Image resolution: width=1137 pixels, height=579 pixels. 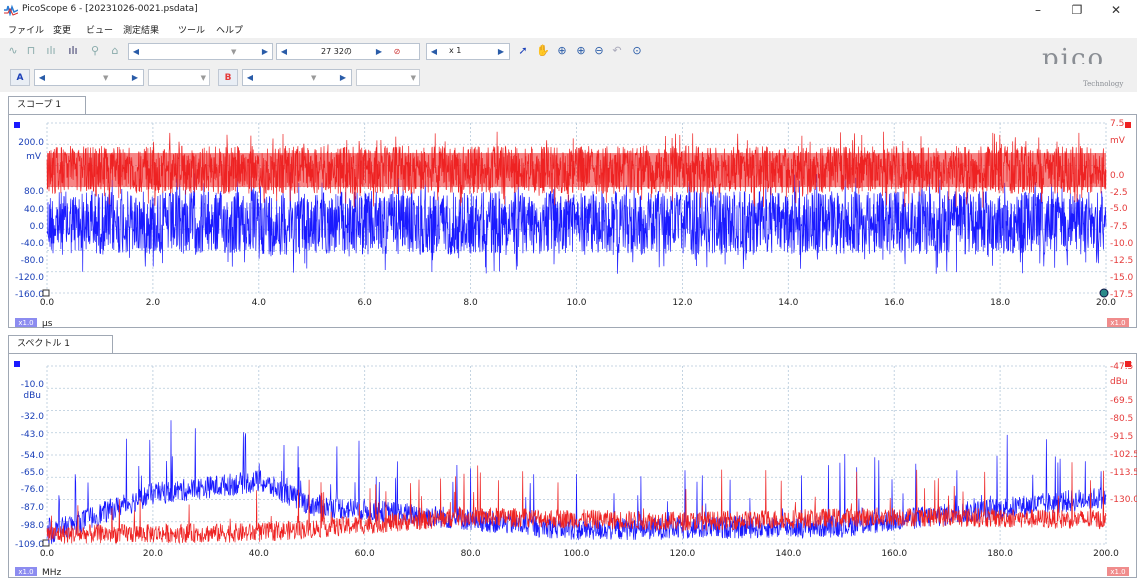 What do you see at coordinates (11, 10) in the screenshot?
I see `picoscope-app-icon` at bounding box center [11, 10].